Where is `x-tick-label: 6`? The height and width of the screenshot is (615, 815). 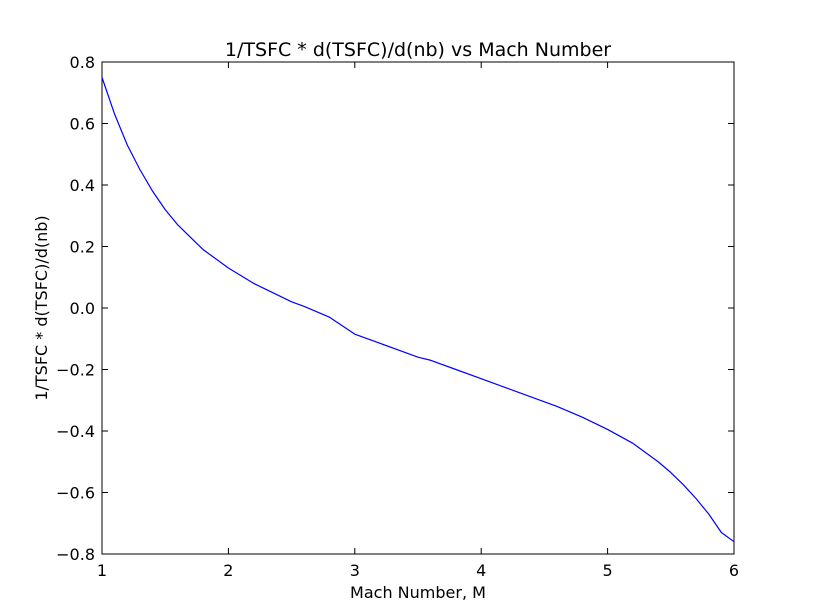
x-tick-label: 6 is located at coordinates (734, 570).